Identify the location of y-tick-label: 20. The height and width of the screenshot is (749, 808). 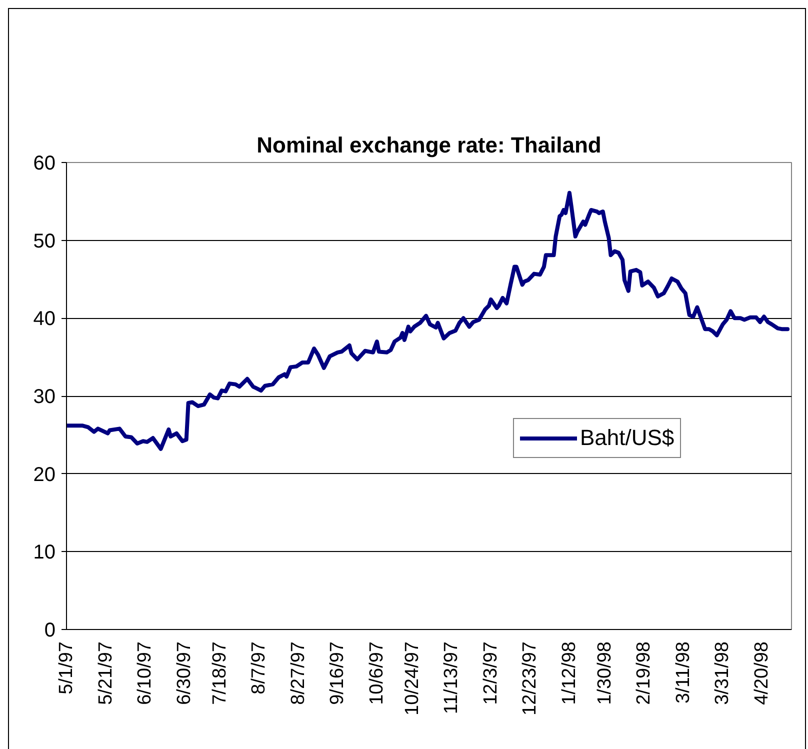
(44, 475).